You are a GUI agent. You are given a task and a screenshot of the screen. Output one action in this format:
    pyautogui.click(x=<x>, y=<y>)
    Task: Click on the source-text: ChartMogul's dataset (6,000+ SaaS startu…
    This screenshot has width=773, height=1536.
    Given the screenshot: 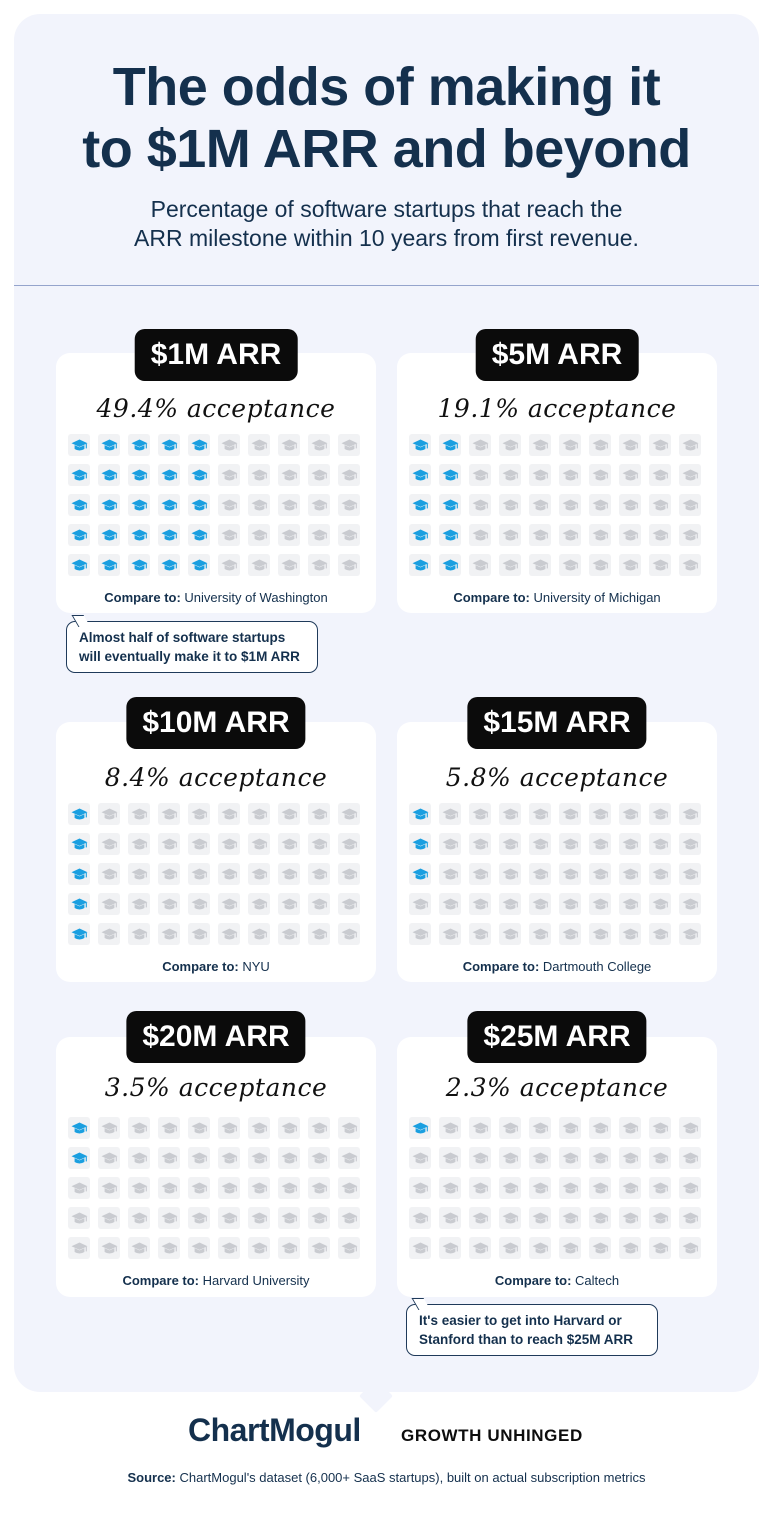 What is the action you would take?
    pyautogui.click(x=412, y=1477)
    